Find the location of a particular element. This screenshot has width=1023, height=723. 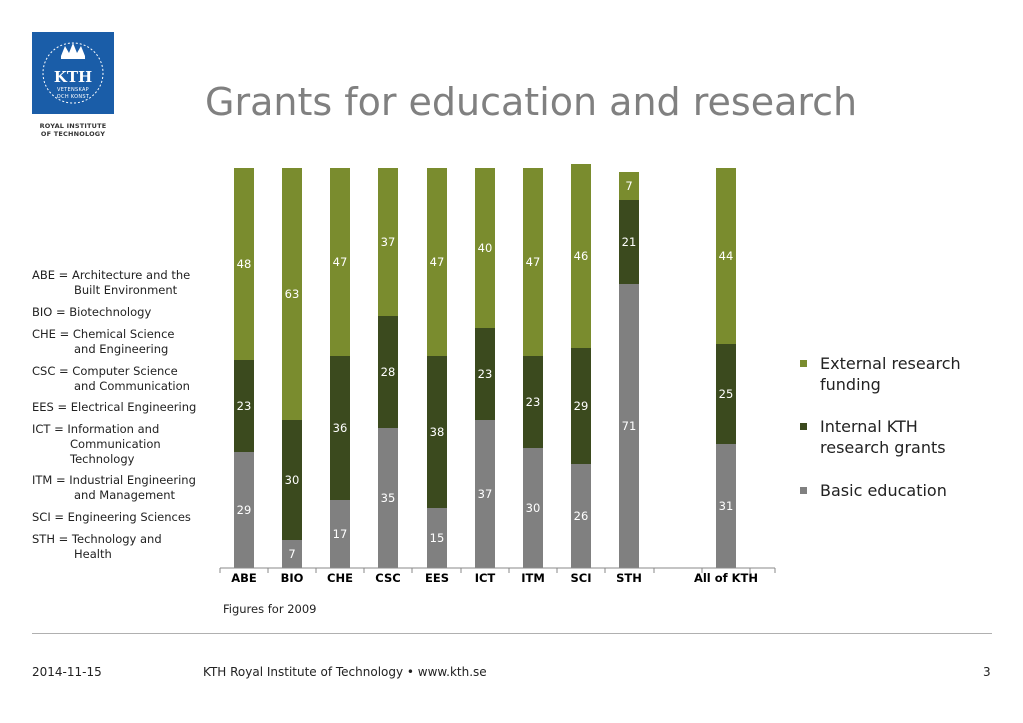

figures-note: Figures for 2009 is located at coordinates (270, 609).